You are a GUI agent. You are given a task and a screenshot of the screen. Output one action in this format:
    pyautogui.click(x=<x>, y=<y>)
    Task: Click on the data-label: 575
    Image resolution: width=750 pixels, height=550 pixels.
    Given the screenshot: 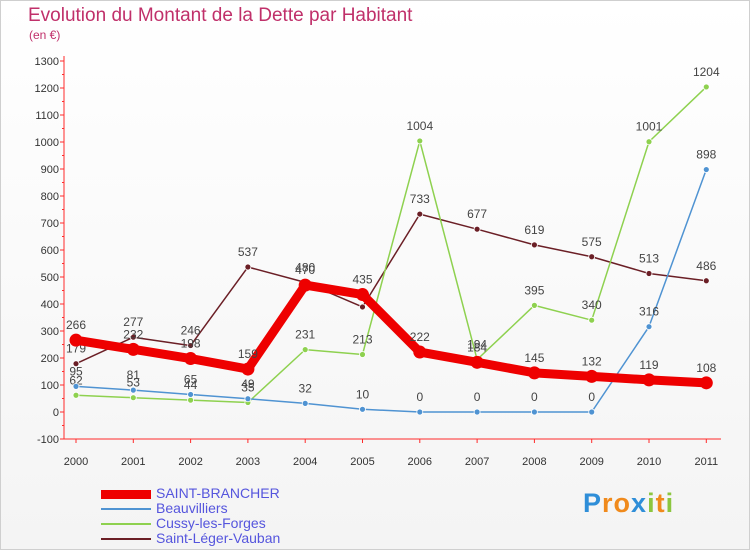 What is the action you would take?
    pyautogui.click(x=592, y=242)
    